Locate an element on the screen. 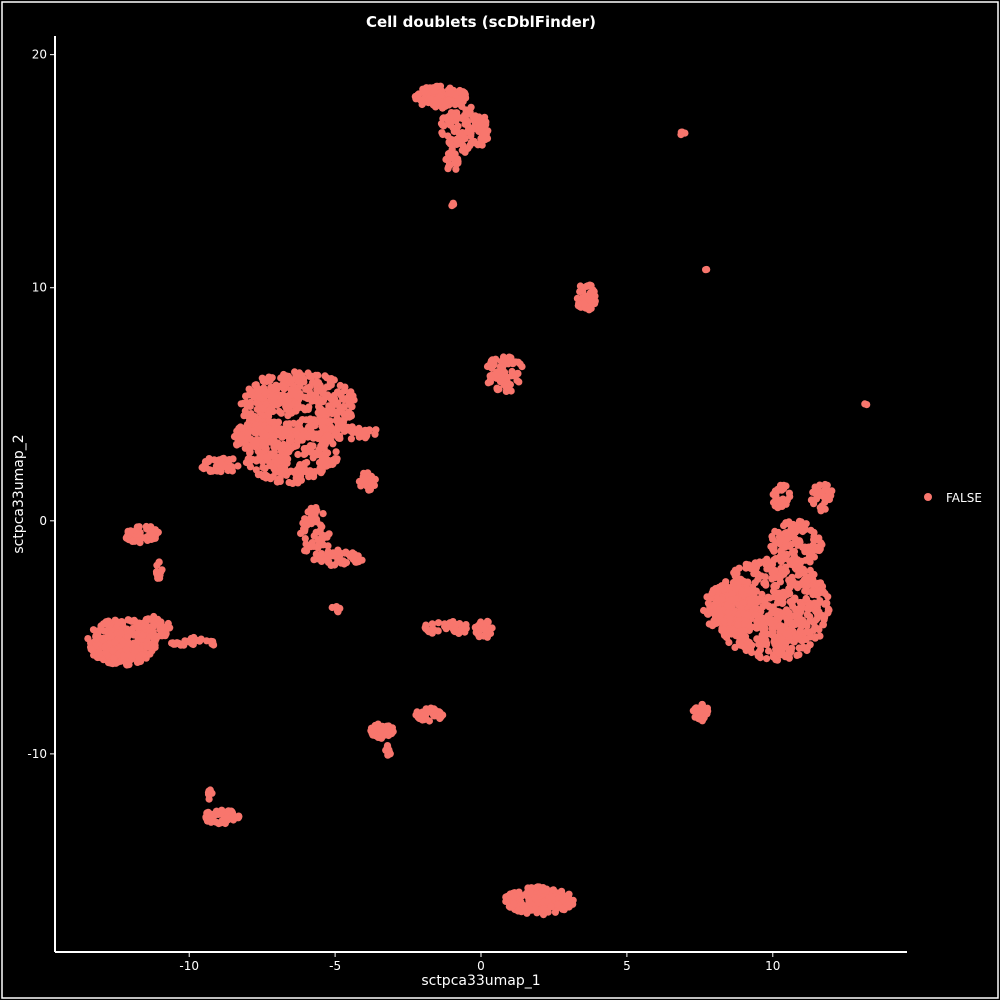 The width and height of the screenshot is (1000, 1000). x-tick-label: 10 is located at coordinates (772, 966).